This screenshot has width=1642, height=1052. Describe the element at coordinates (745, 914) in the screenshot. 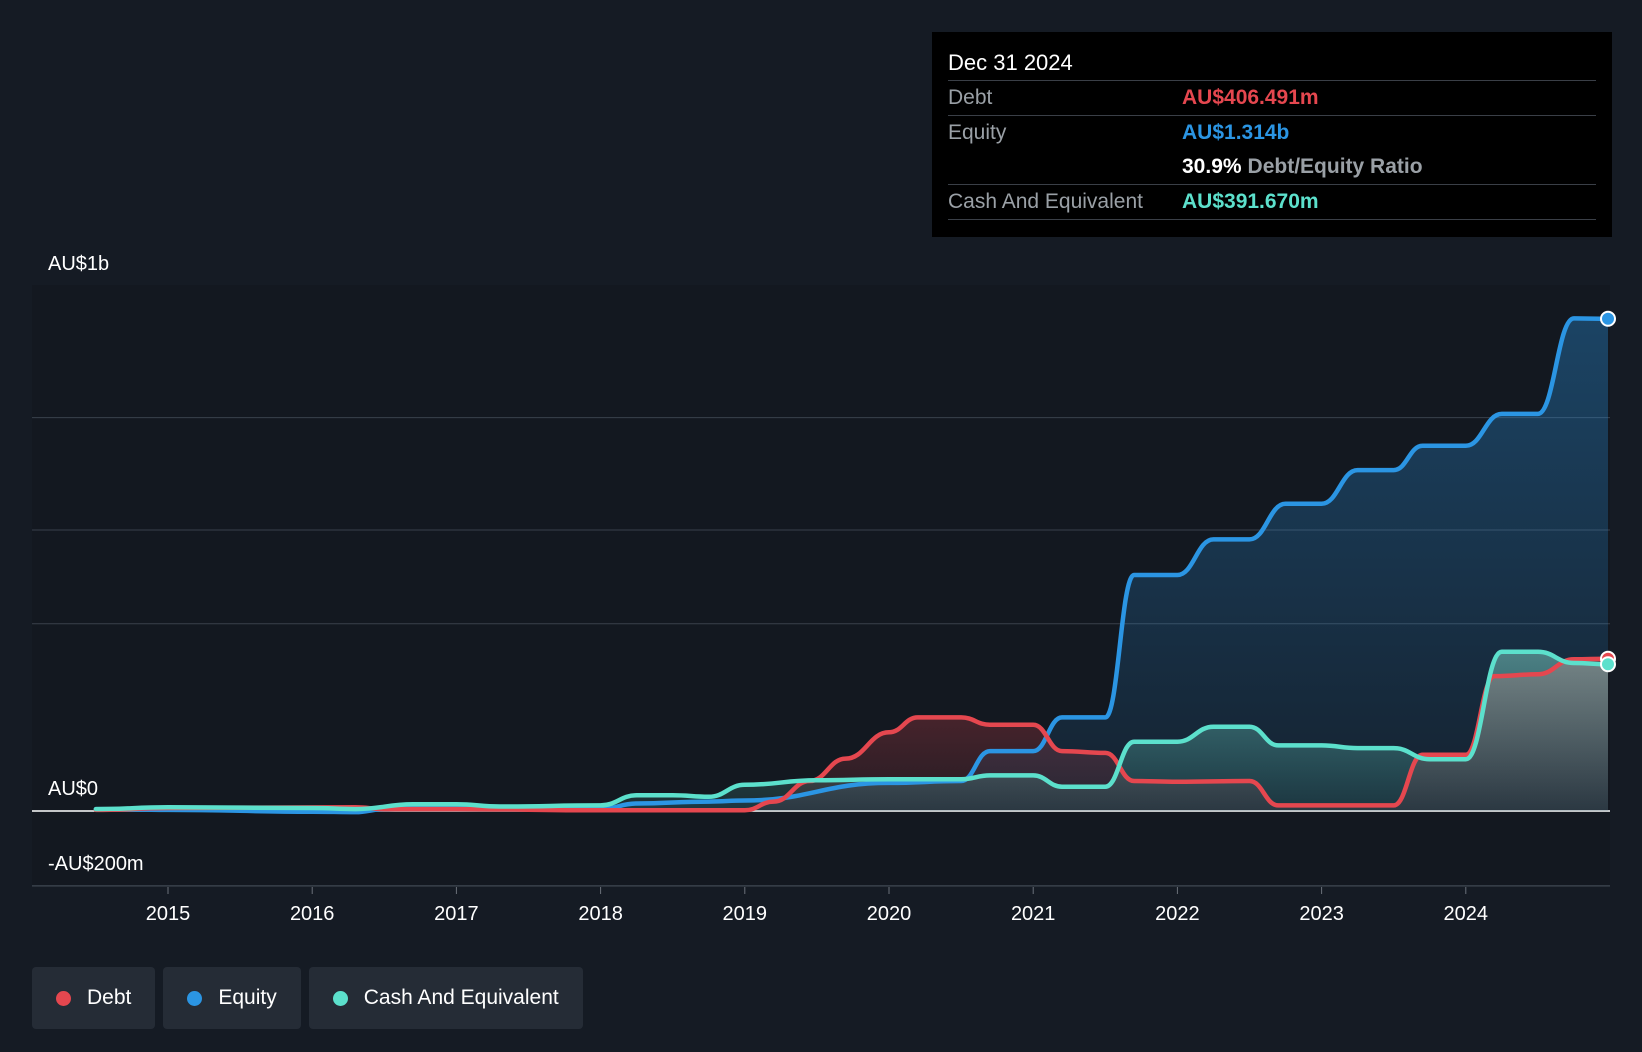

I see `x-tick-label: 2019` at that location.